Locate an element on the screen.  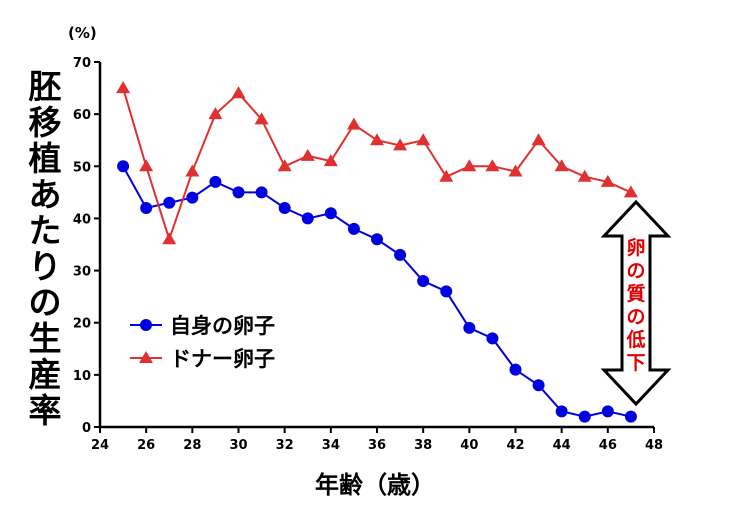
y-axis-label-char: 移 is located at coordinates (45, 122).